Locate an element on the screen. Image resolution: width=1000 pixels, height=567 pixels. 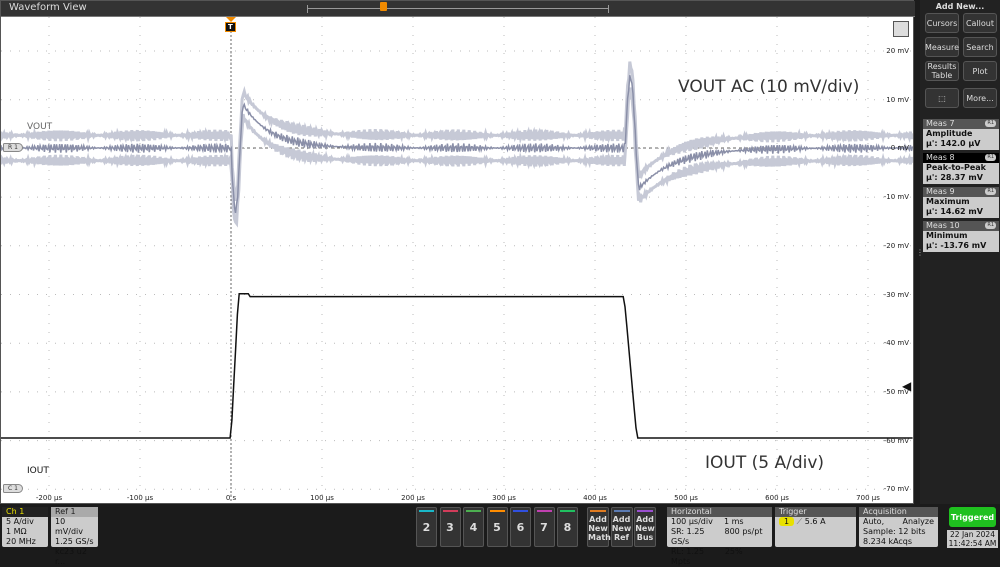
add-new-label: Add New Math is located at coordinates (599, 528).